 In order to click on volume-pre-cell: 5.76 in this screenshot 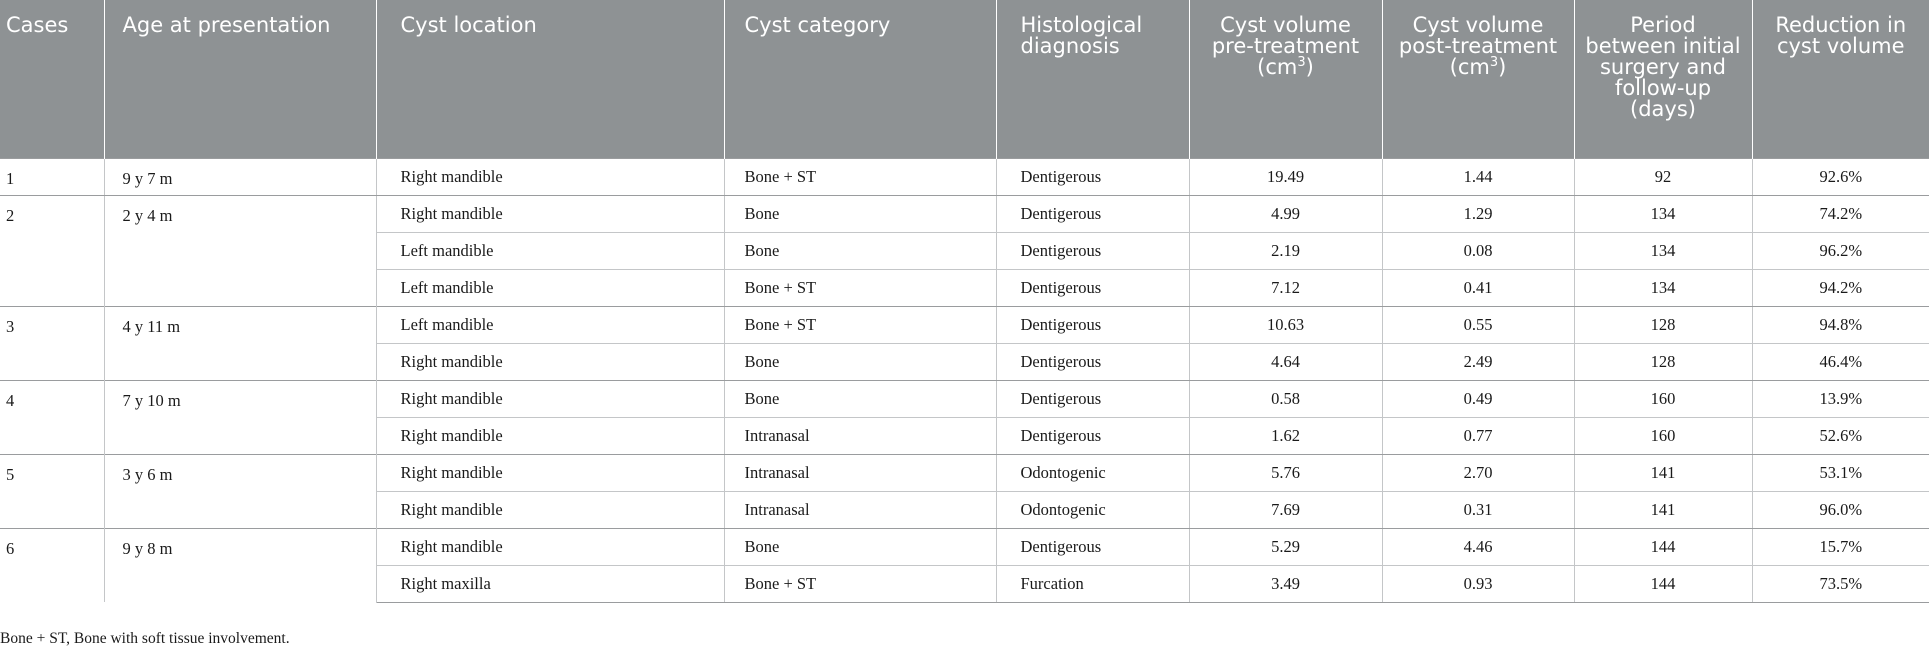, I will do `click(1286, 472)`.